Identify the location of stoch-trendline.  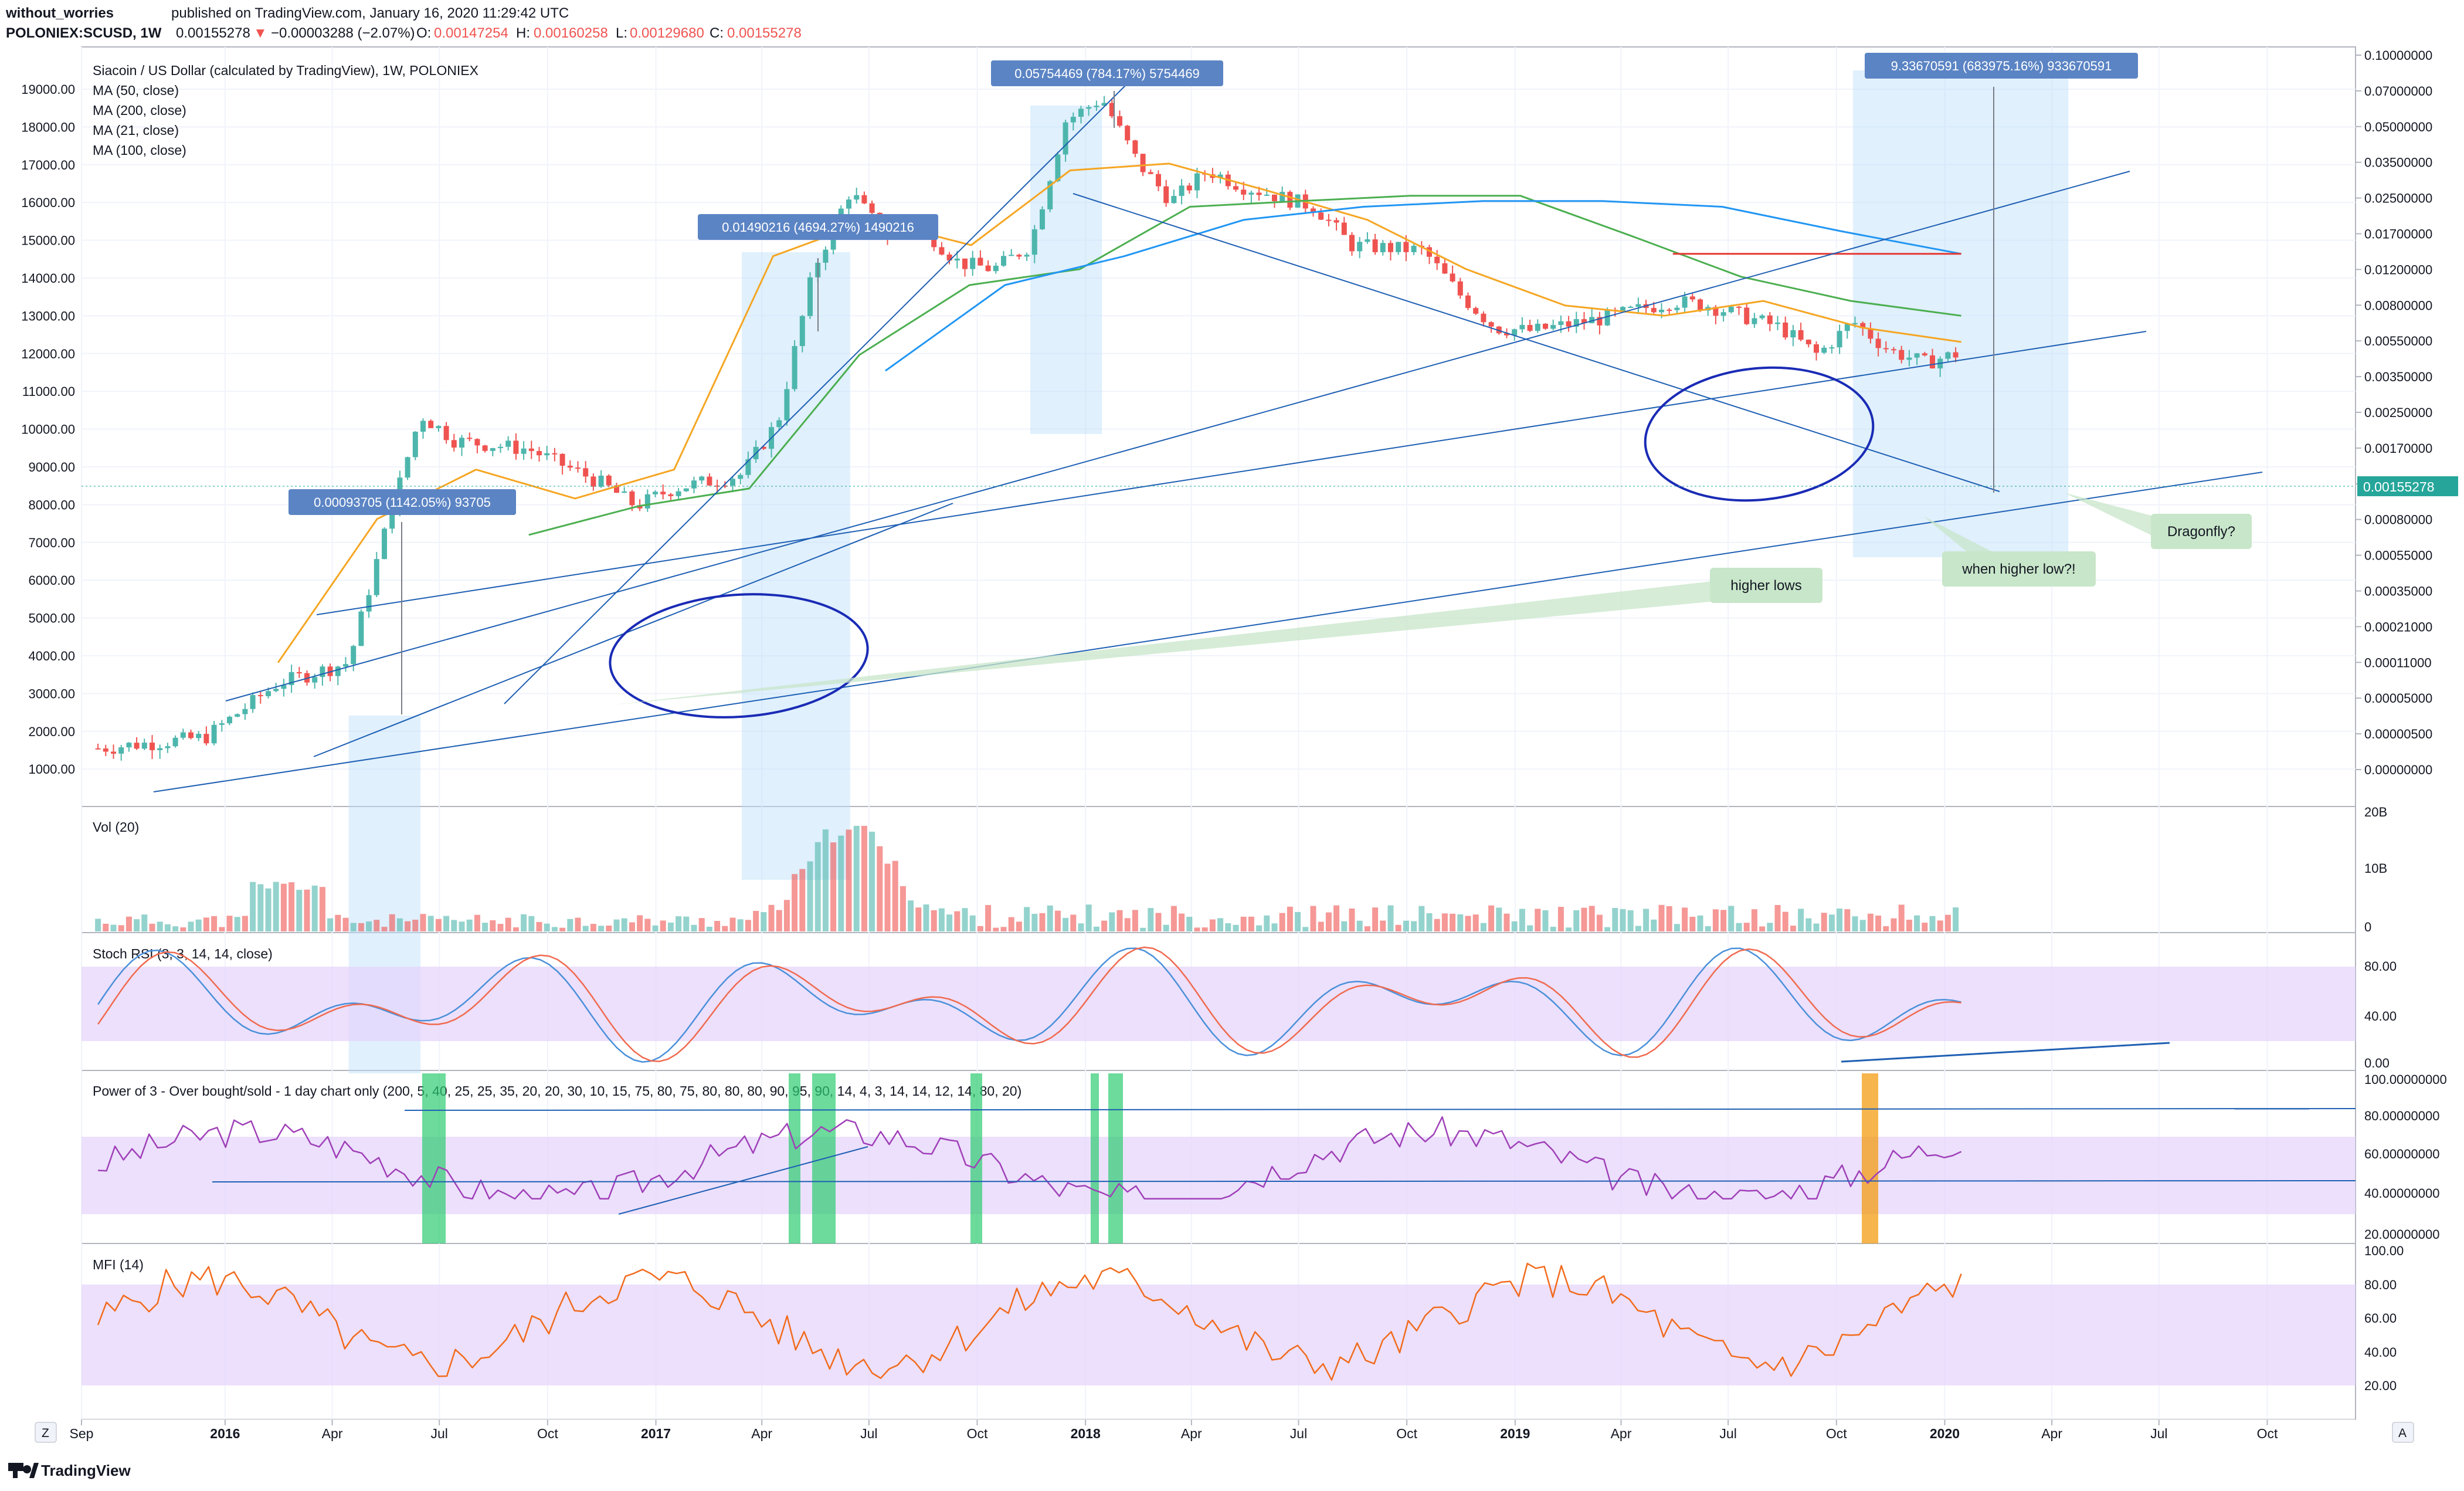
(2005, 1052).